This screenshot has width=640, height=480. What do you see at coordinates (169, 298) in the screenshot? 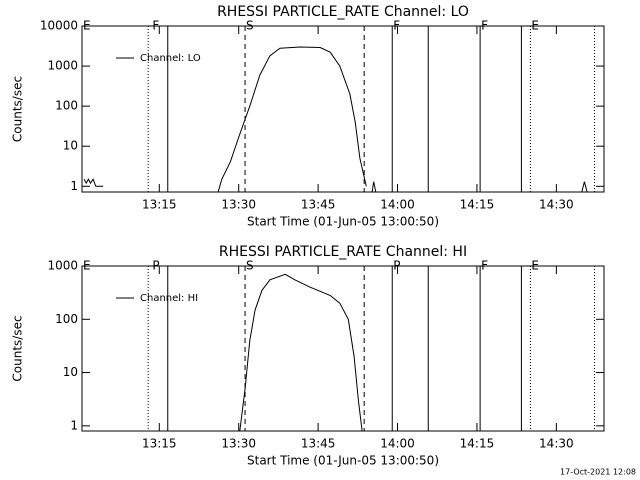
I see `legend-label: Channel: HI` at bounding box center [169, 298].